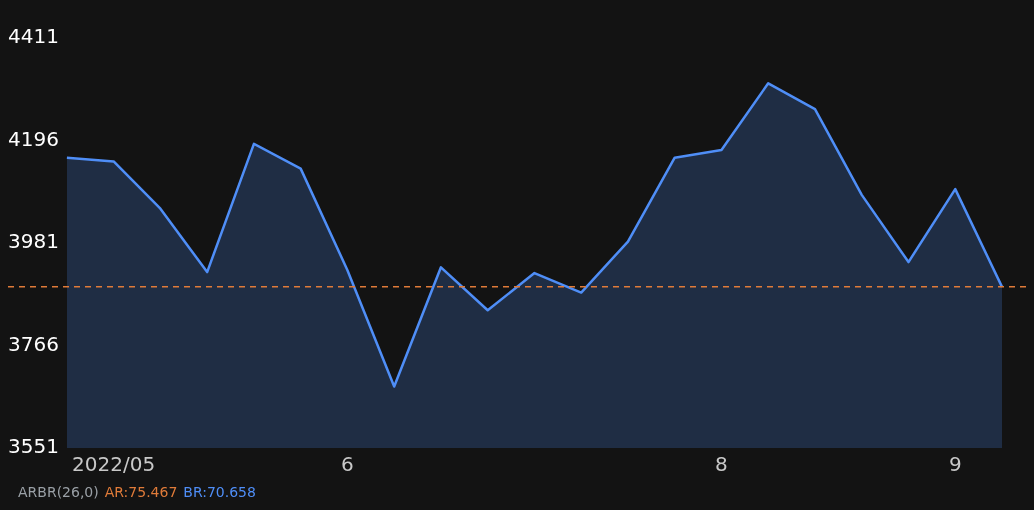  I want to click on text: ARBR(26,0), so click(58, 492).